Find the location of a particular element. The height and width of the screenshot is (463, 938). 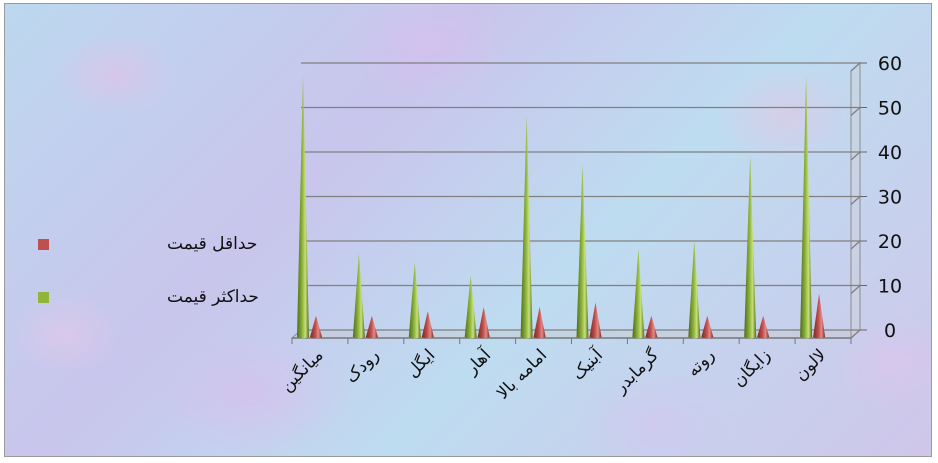

y-tick-label: 50 is located at coordinates (890, 109).